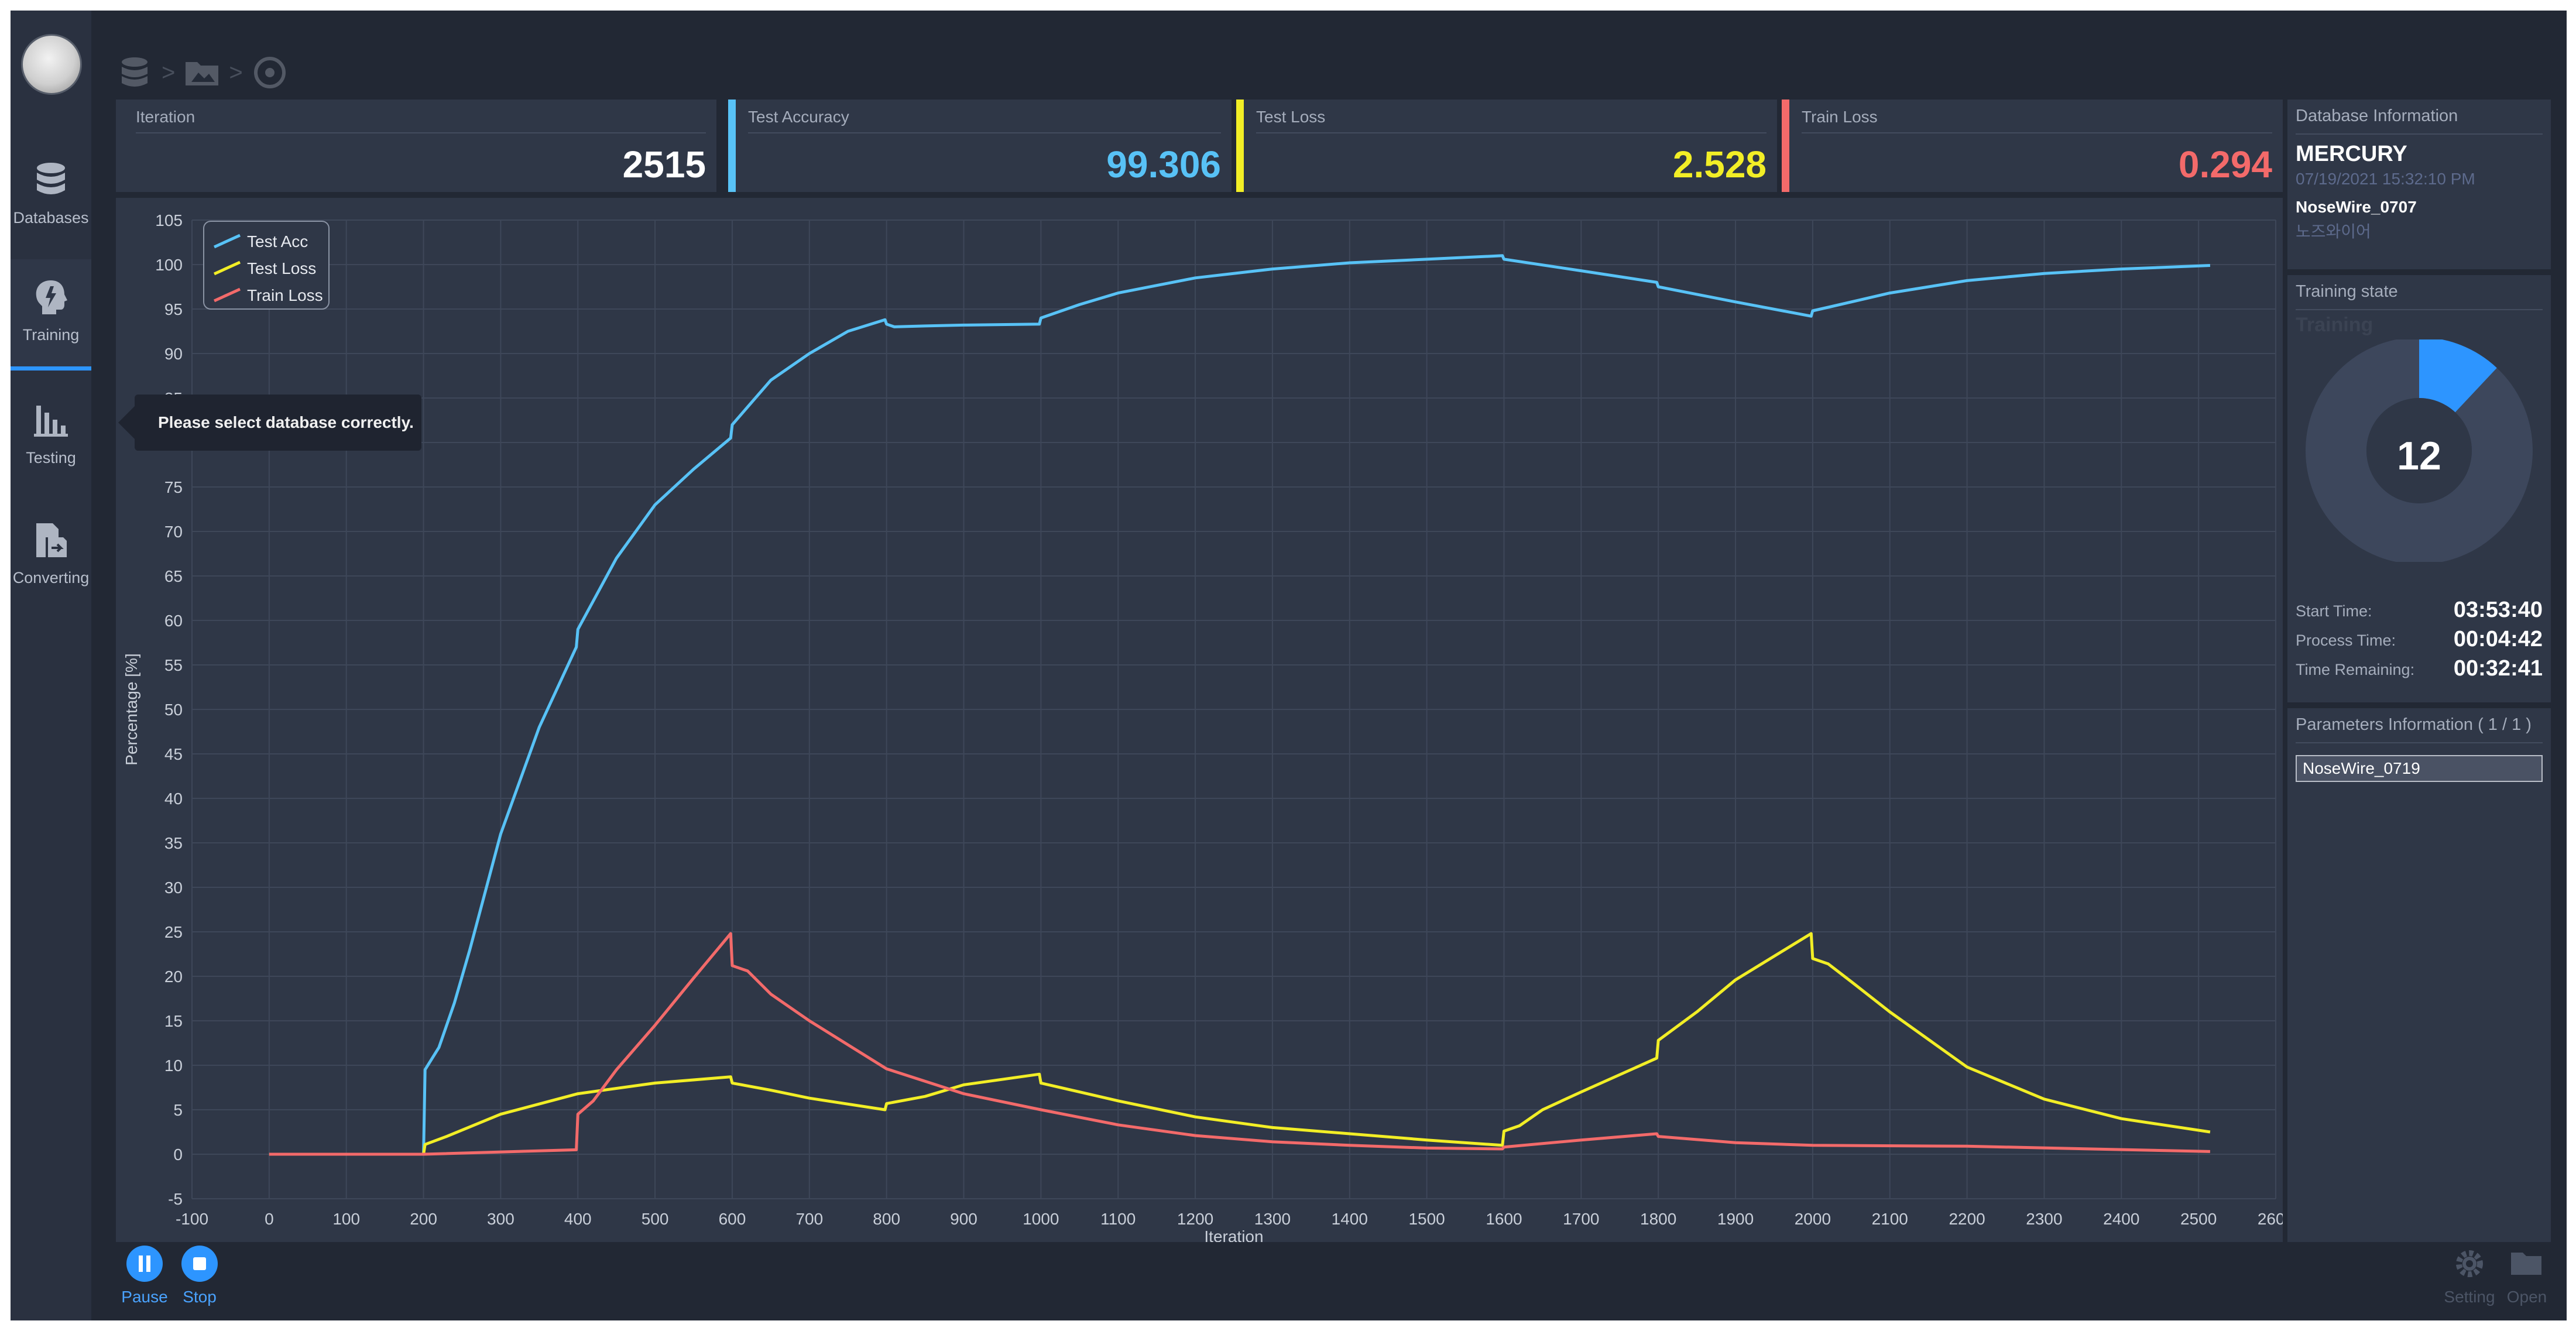  What do you see at coordinates (423, 1219) in the screenshot?
I see `x-tick-label: 200` at bounding box center [423, 1219].